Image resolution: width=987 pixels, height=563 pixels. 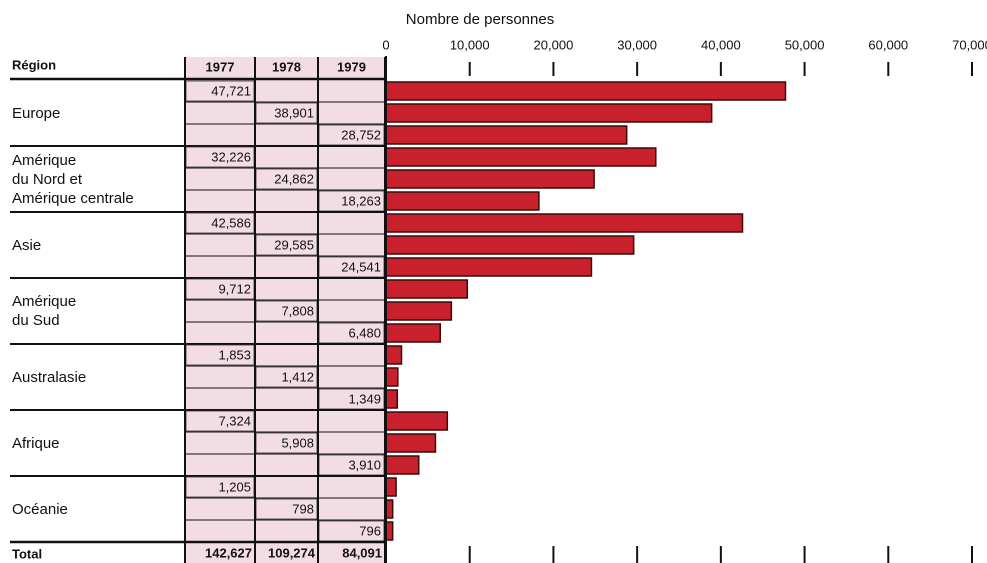 What do you see at coordinates (231, 156) in the screenshot?
I see `value-label: 32,226` at bounding box center [231, 156].